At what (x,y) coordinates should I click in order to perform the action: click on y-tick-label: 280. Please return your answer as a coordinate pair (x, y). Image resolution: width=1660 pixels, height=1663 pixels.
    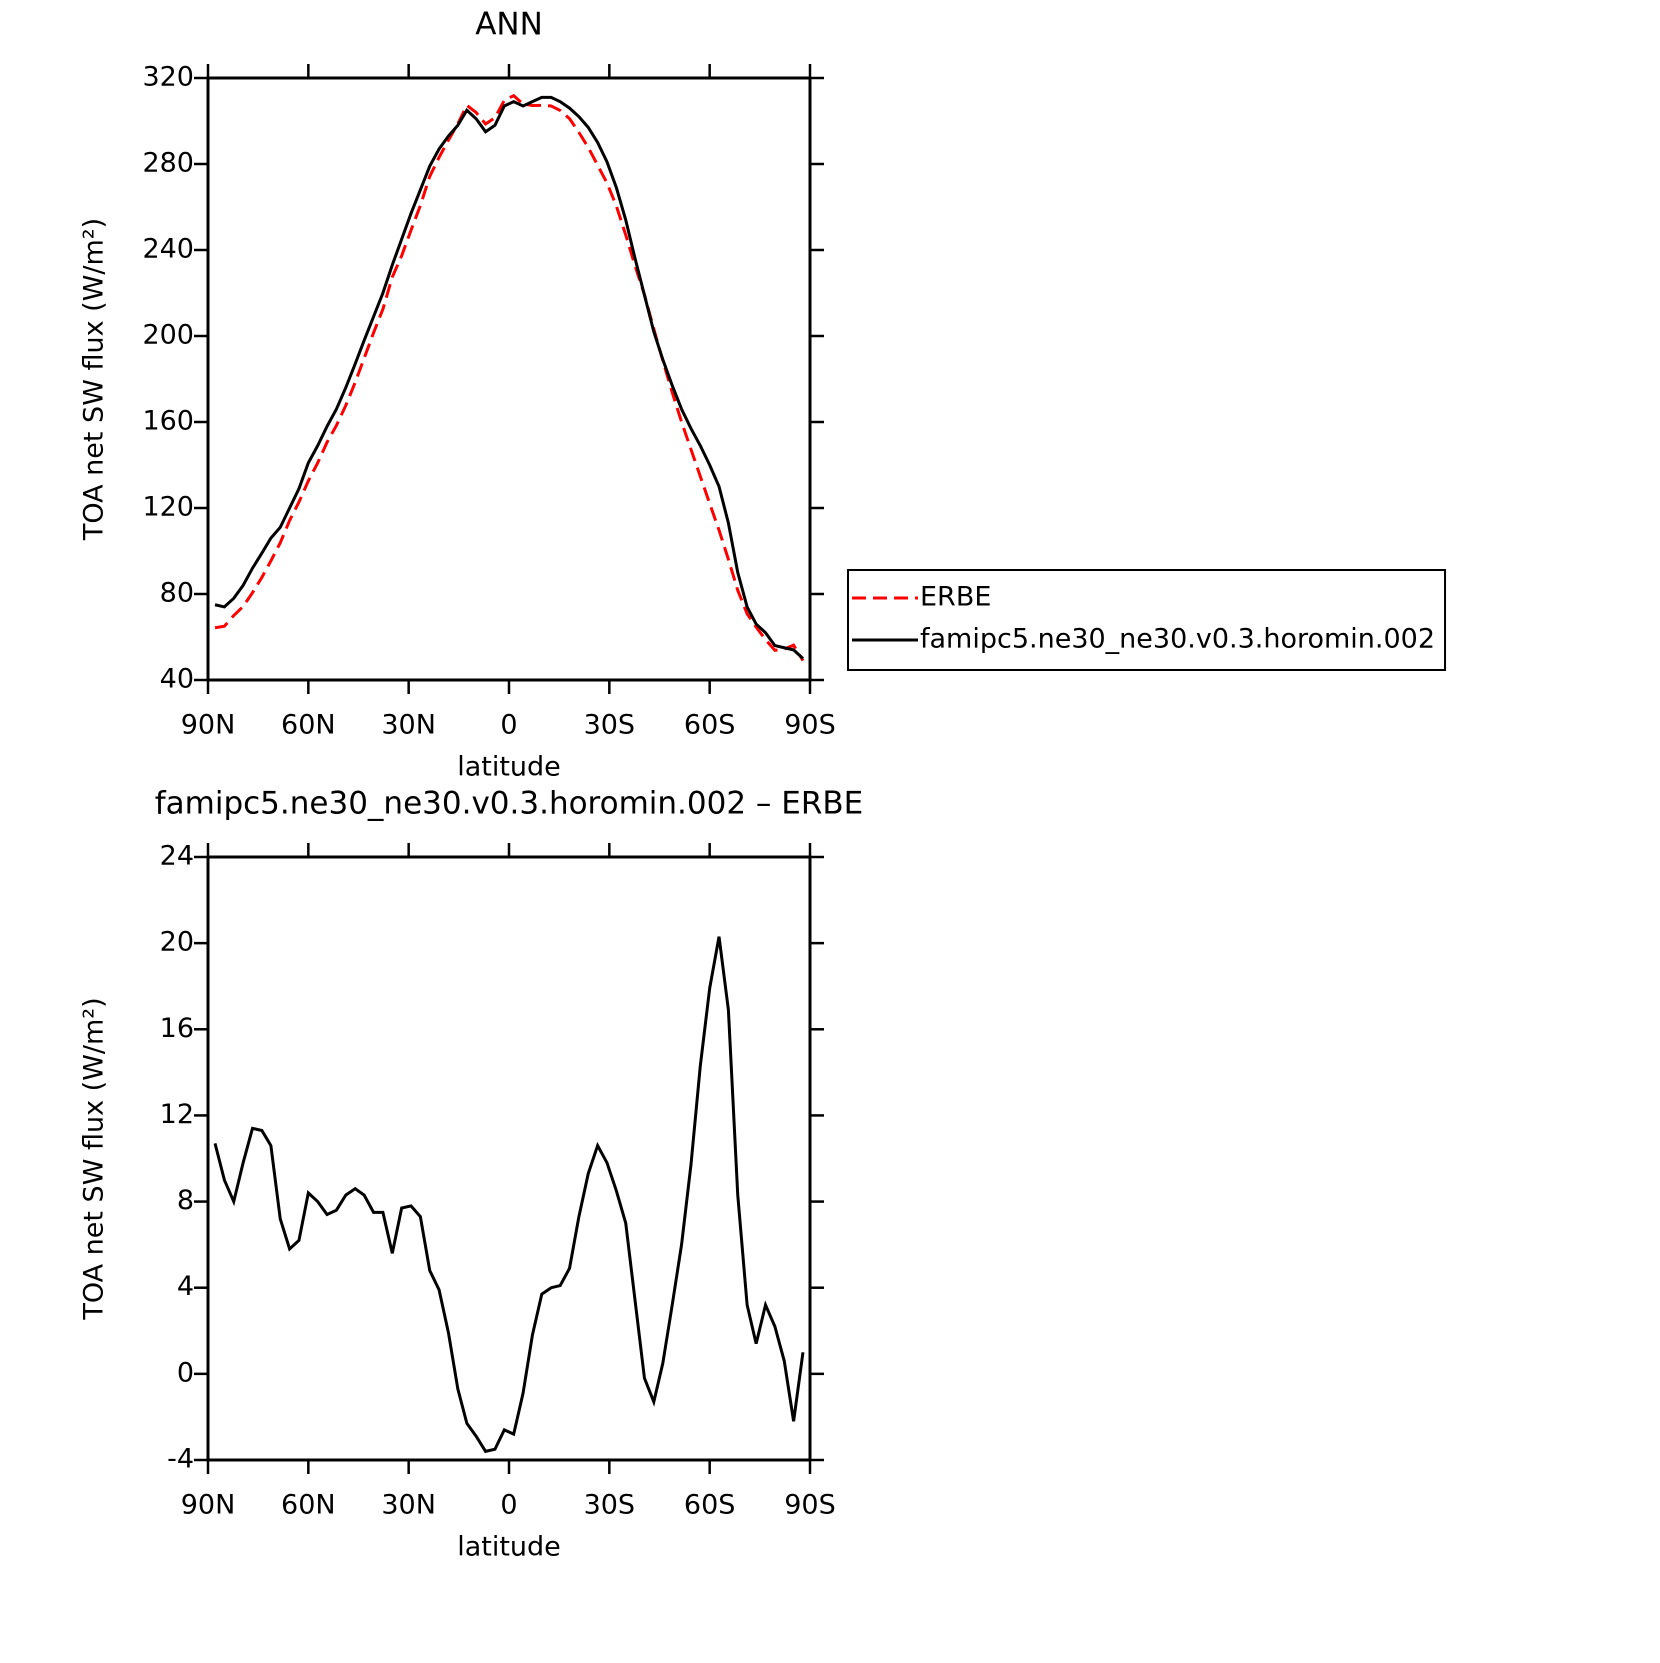
    Looking at the image, I should click on (168, 163).